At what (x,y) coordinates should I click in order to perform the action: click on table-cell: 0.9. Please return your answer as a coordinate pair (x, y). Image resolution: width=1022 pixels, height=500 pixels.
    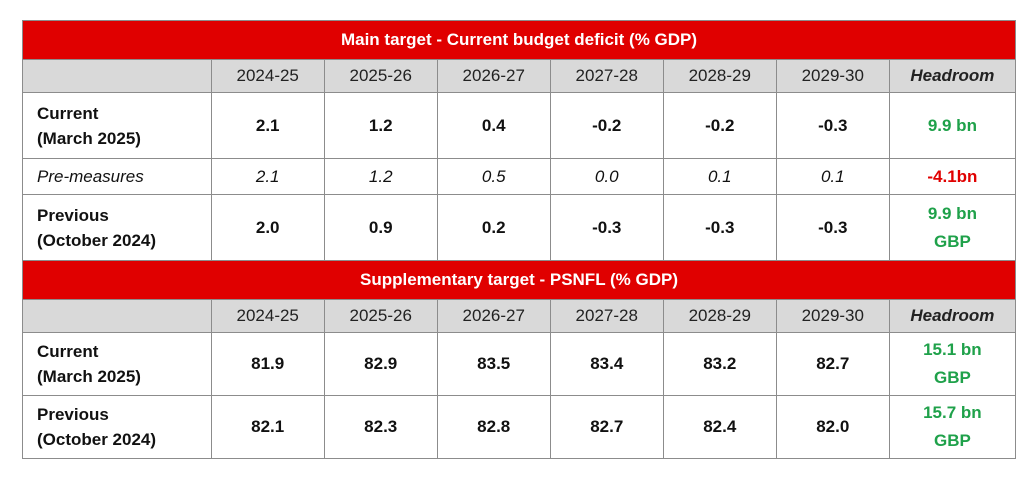
    Looking at the image, I should click on (380, 227).